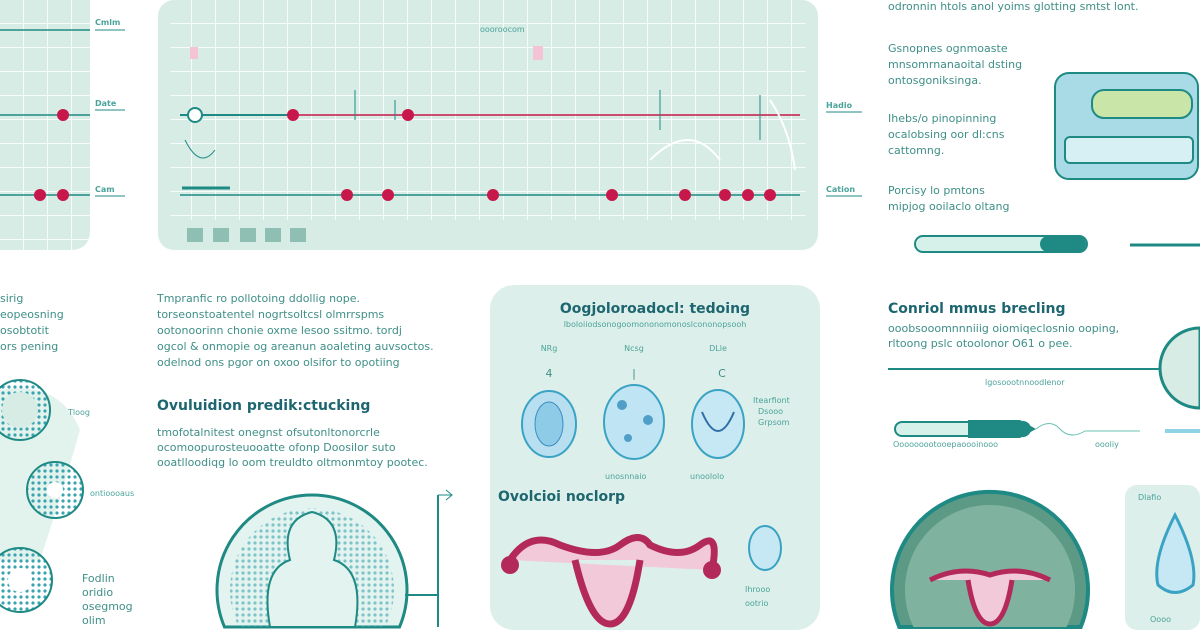 The height and width of the screenshot is (630, 1200). What do you see at coordinates (29, 346) in the screenshot?
I see `text-label: ors pening` at bounding box center [29, 346].